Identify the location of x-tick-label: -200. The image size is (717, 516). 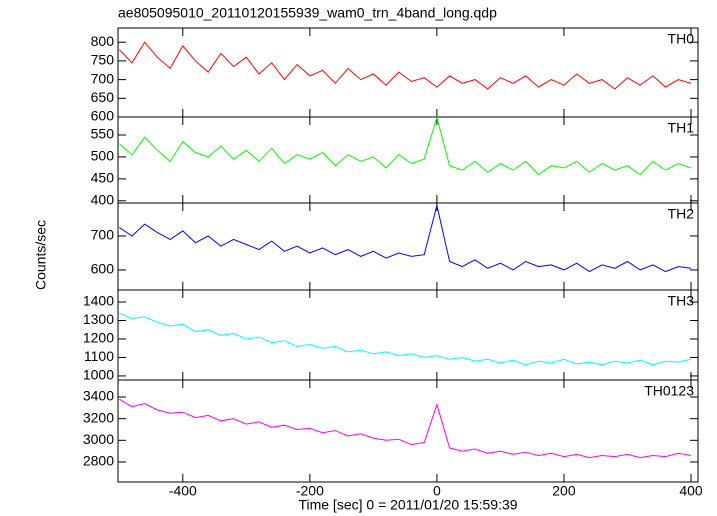
(310, 491).